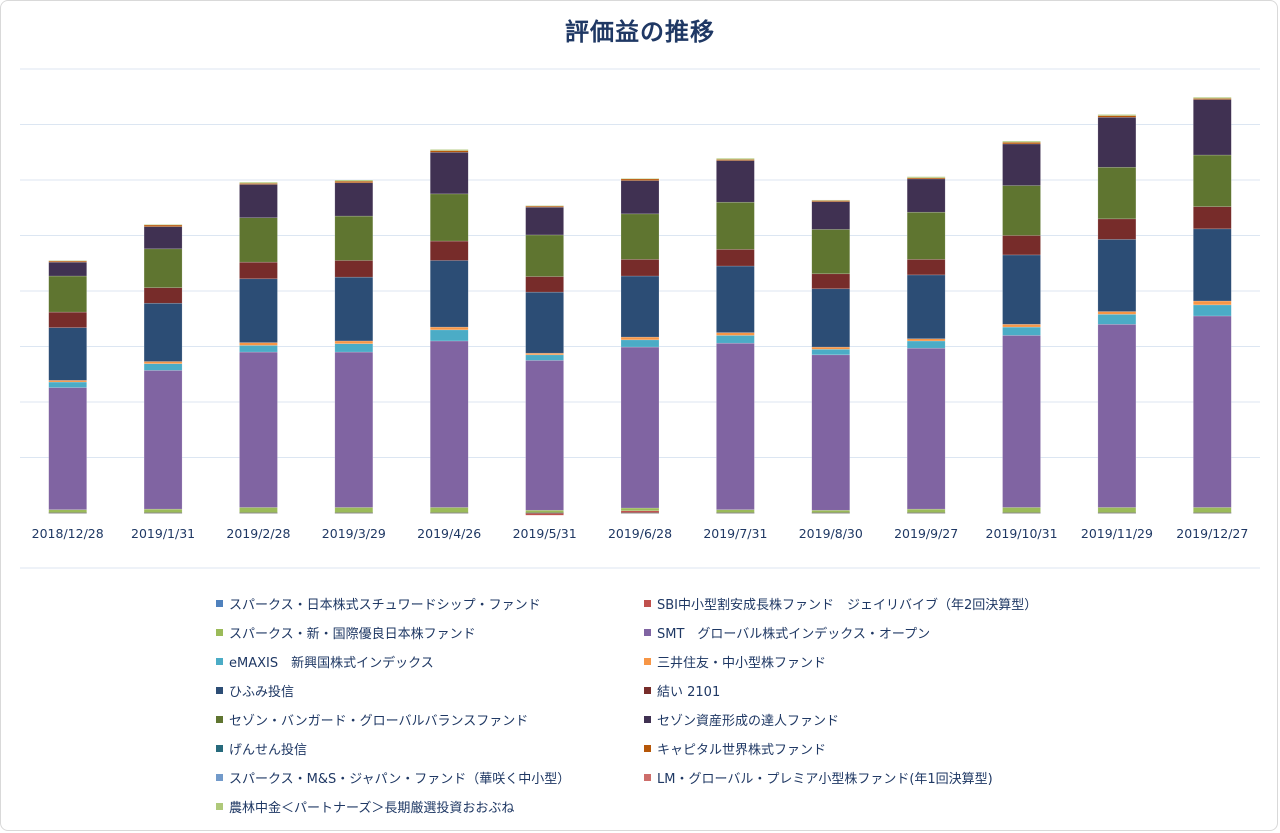 The width and height of the screenshot is (1280, 833). What do you see at coordinates (1117, 533) in the screenshot?
I see `x-tick-label: 2019/11/29` at bounding box center [1117, 533].